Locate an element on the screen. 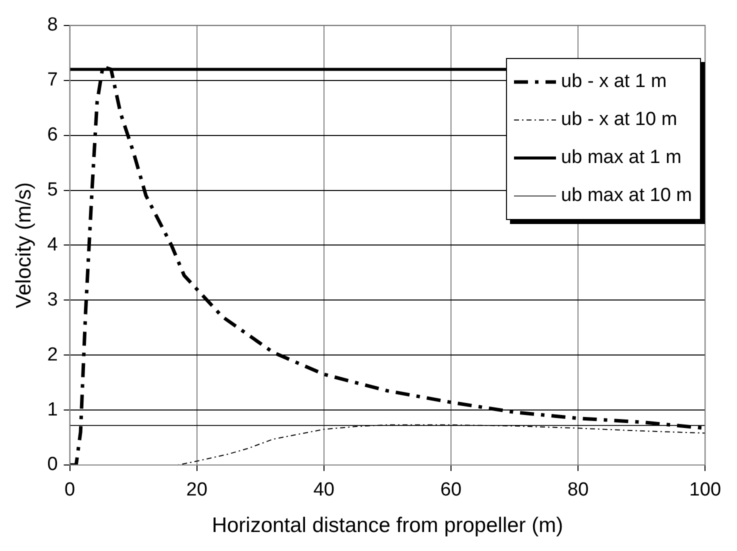  x-tick-label: 40 is located at coordinates (323, 490).